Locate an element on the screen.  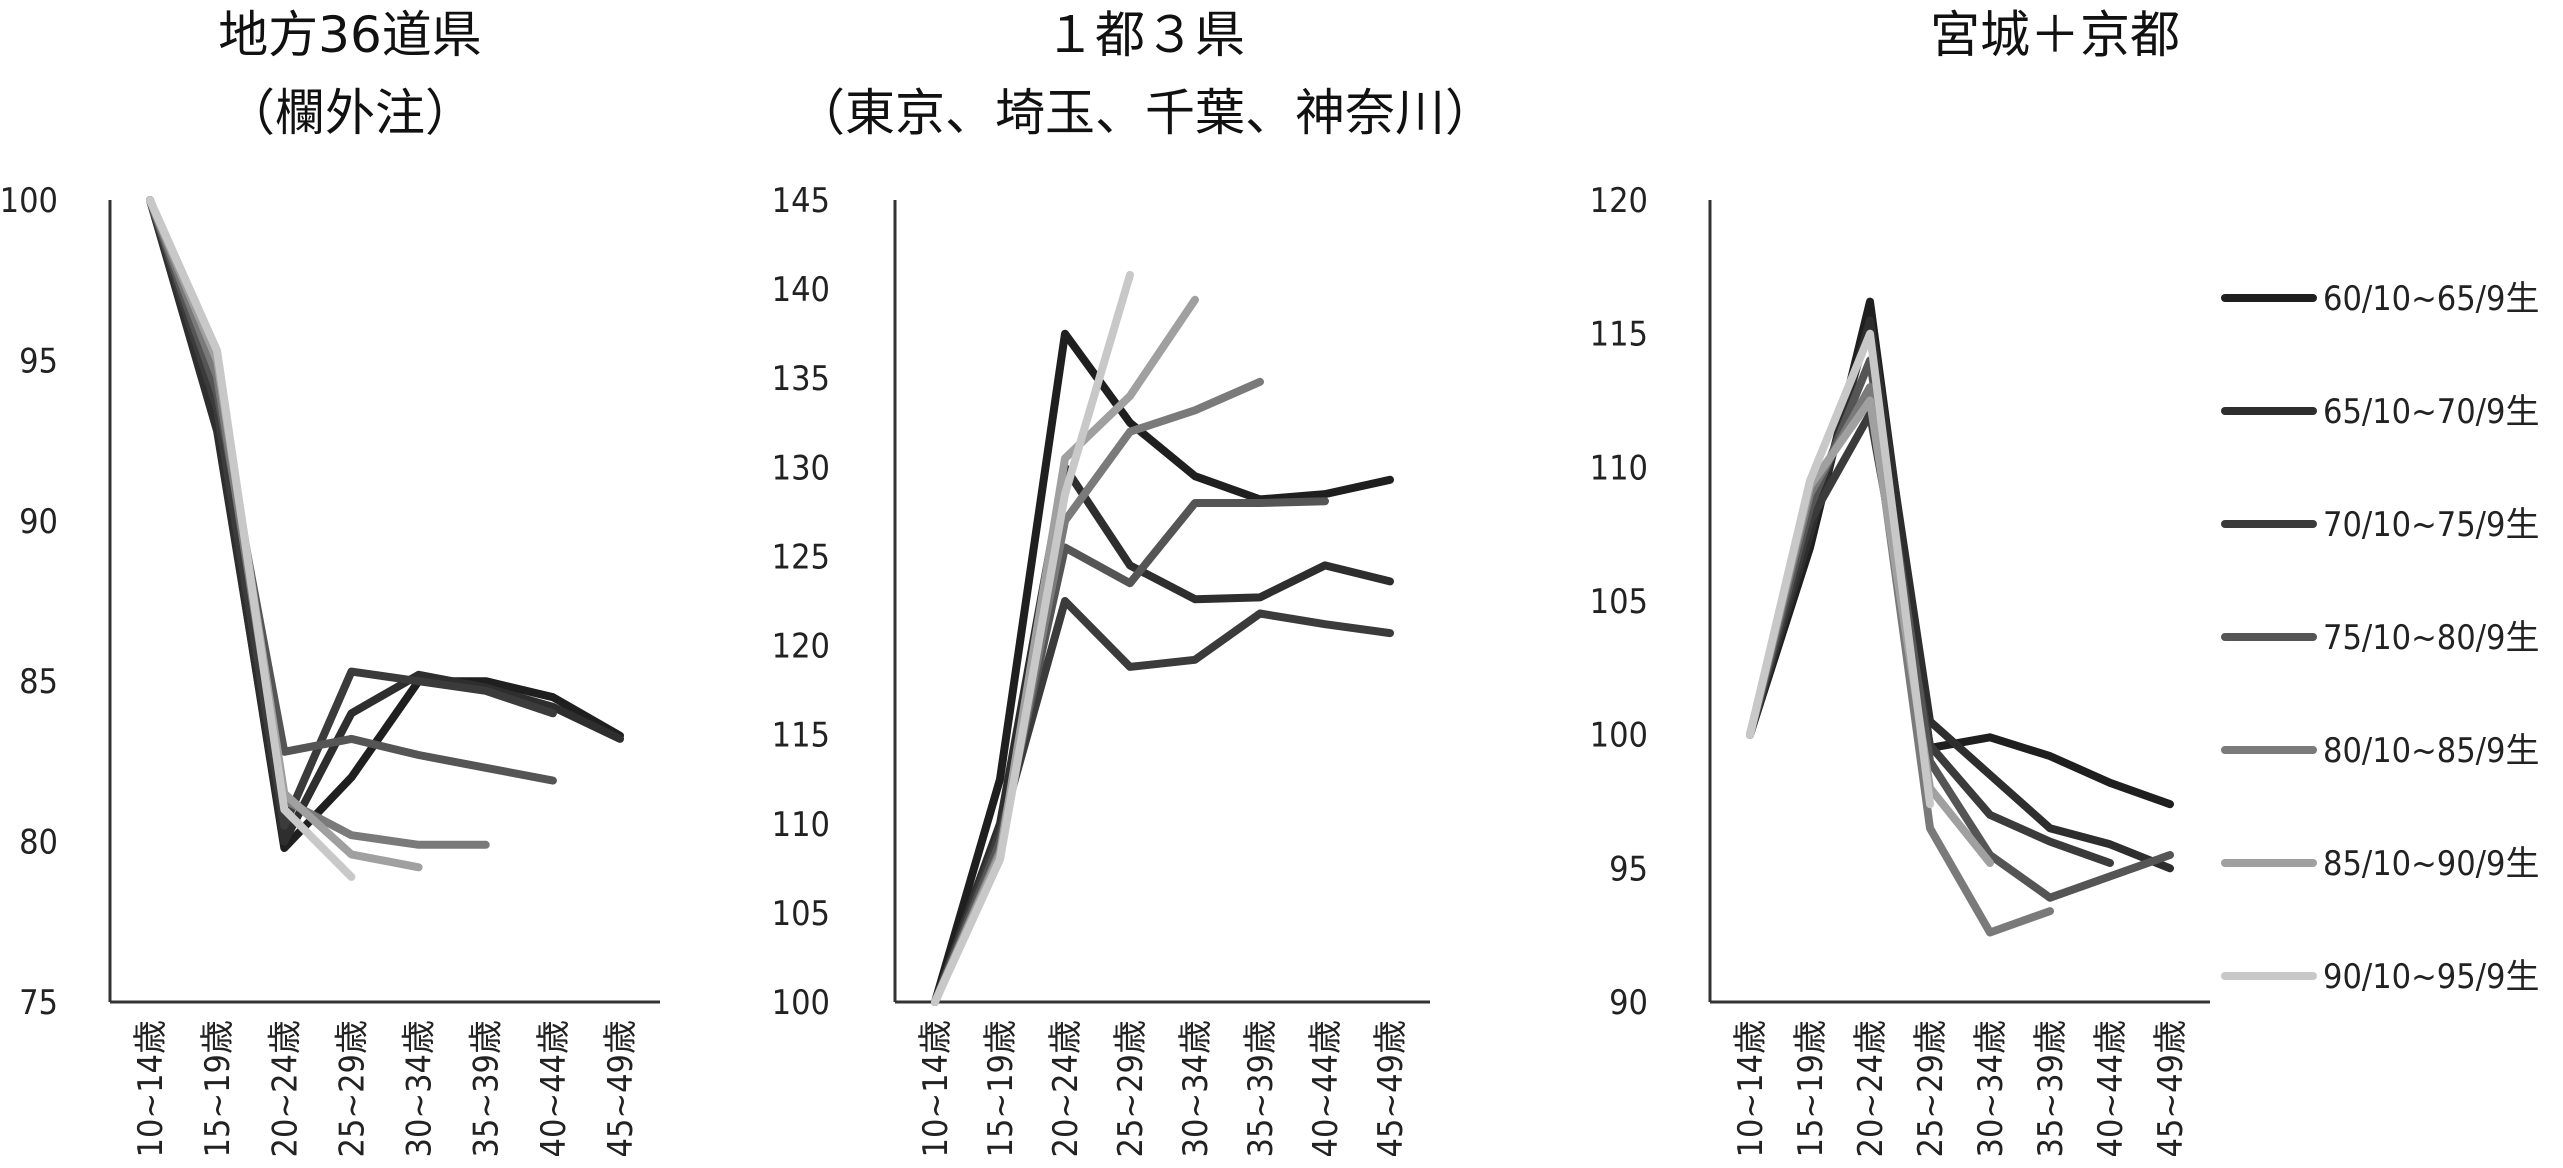
y-tick-label: 145 is located at coordinates (801, 201).